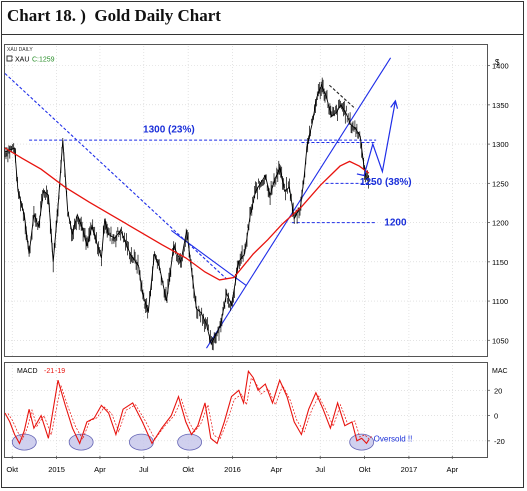 This screenshot has width=527, height=491. I want to click on x-tick-label: 2016, so click(232, 469).